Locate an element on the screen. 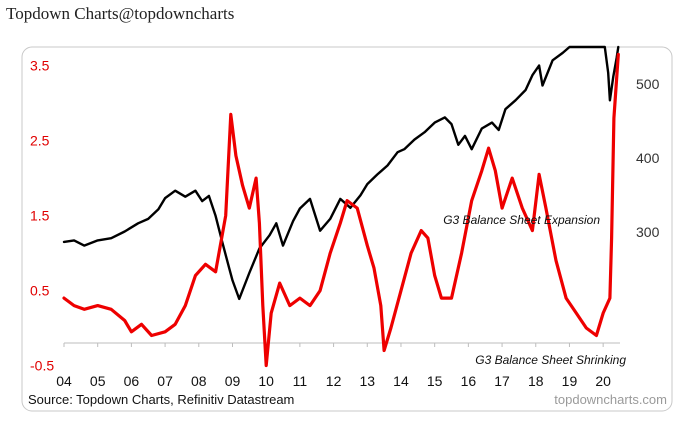  left-tick-label: -0.5 is located at coordinates (42, 366).